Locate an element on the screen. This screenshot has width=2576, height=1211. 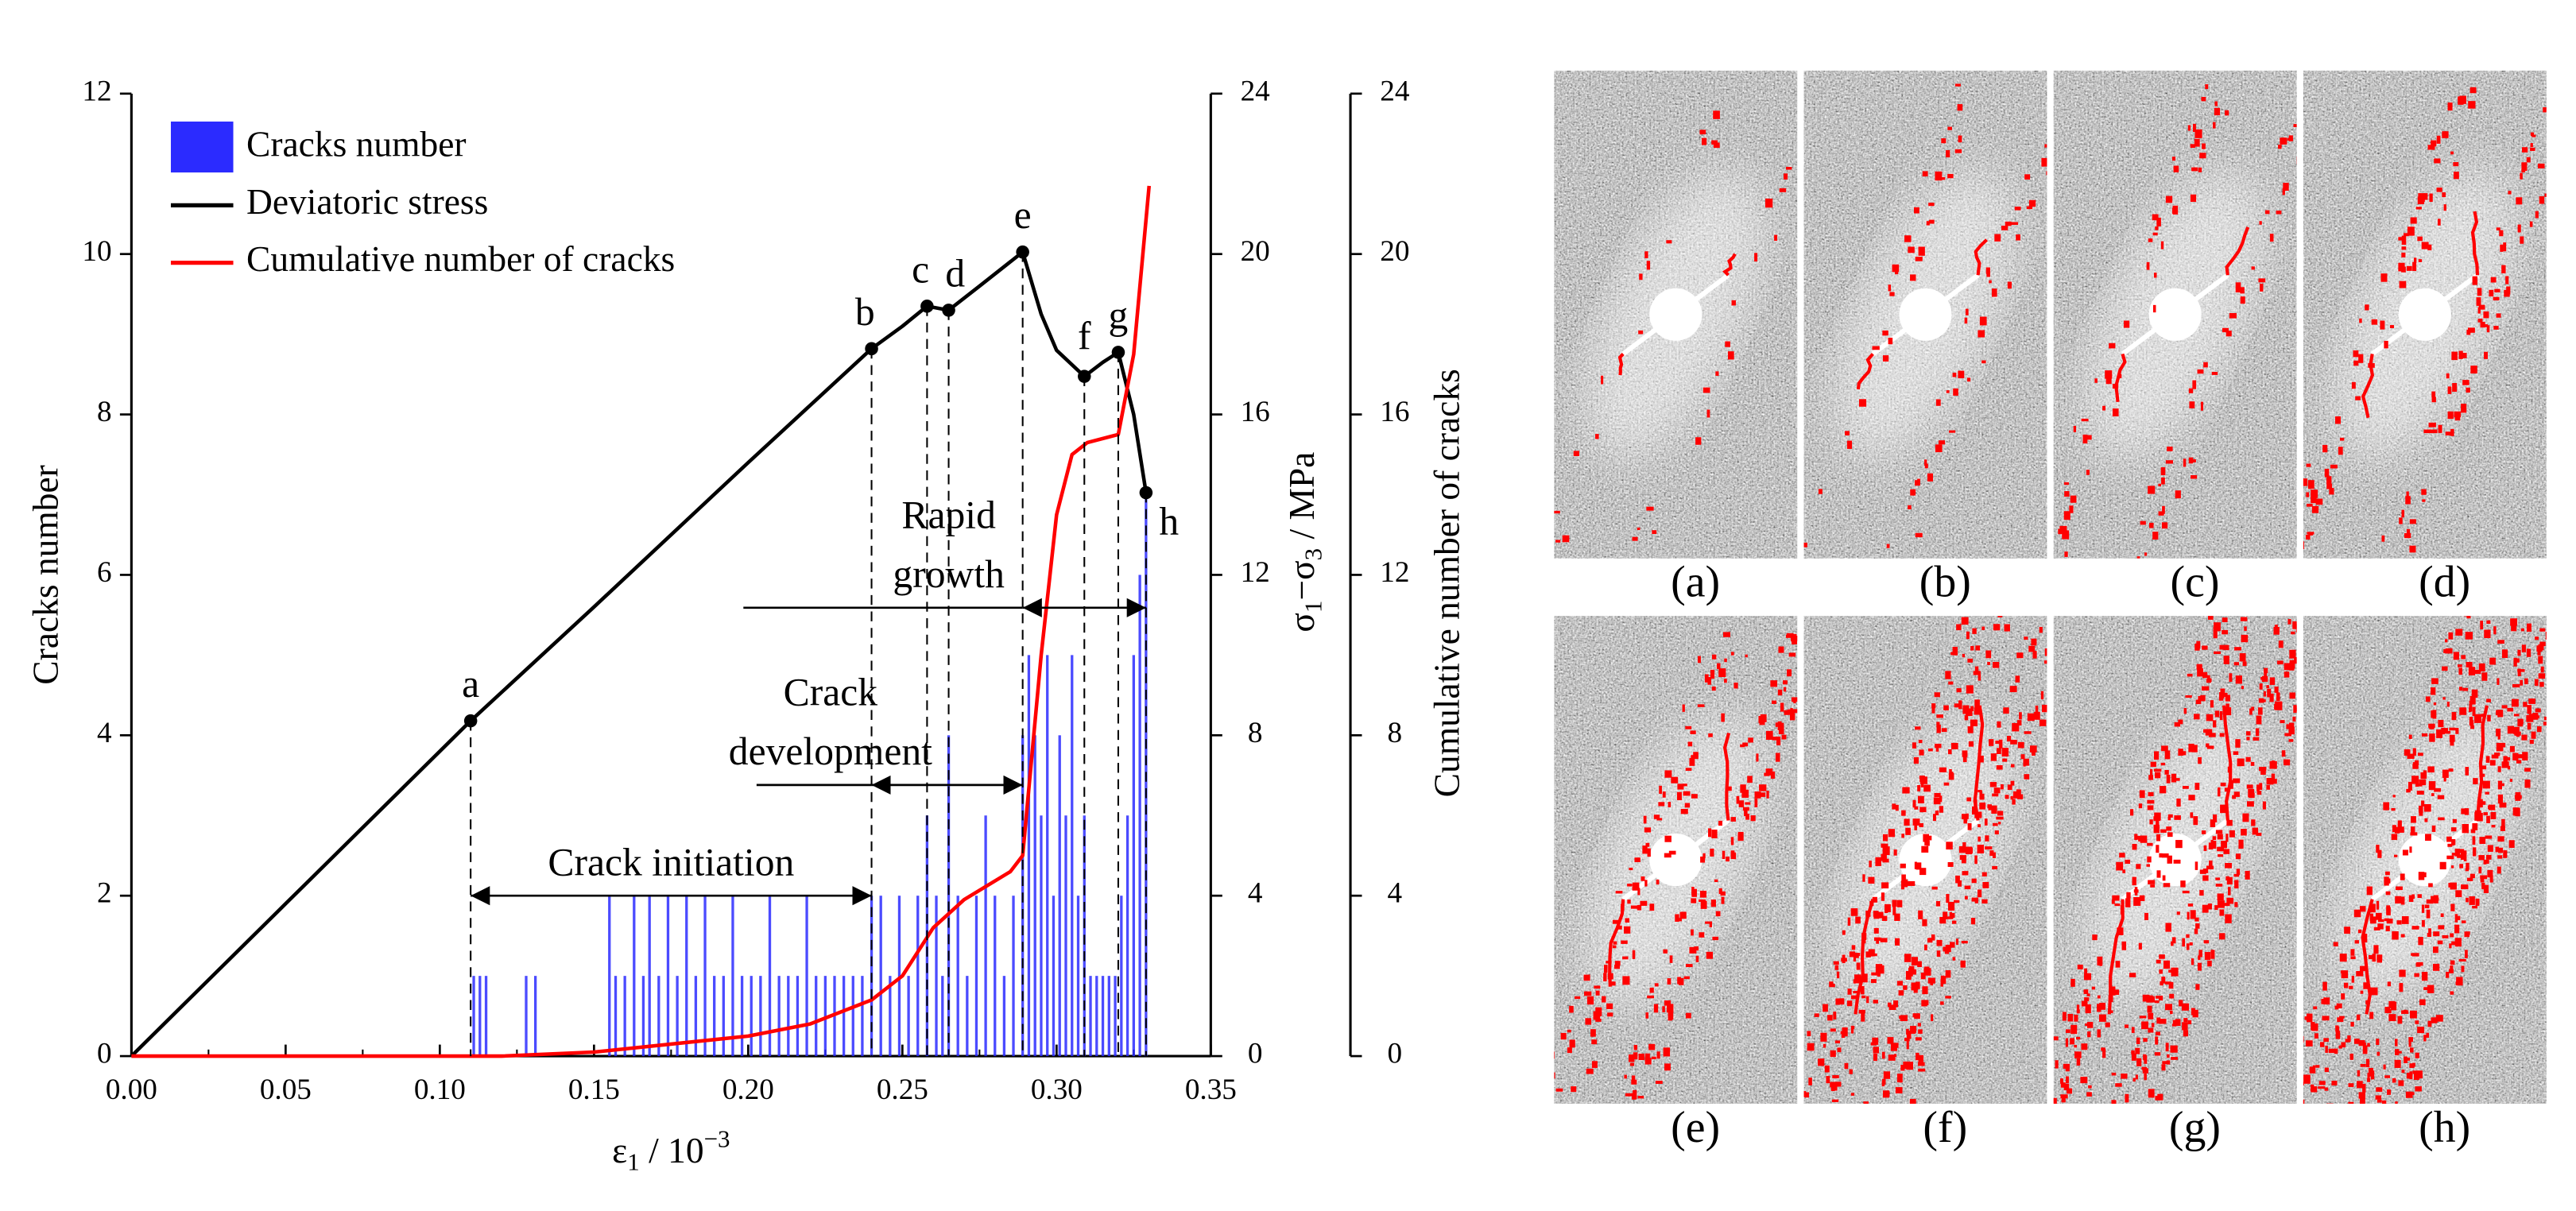
x-tick-label: 0.20 is located at coordinates (748, 1090).